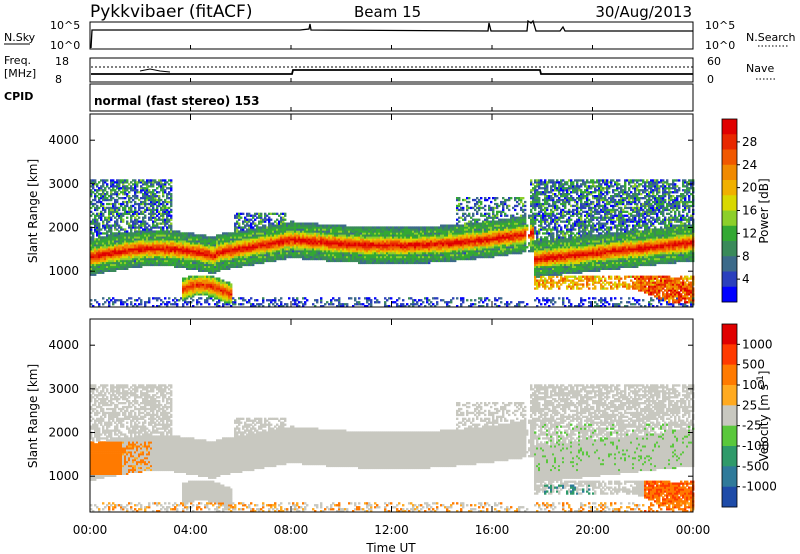  Describe the element at coordinates (155, 70) in the screenshot. I see `frequency-trace-wiggle` at that location.